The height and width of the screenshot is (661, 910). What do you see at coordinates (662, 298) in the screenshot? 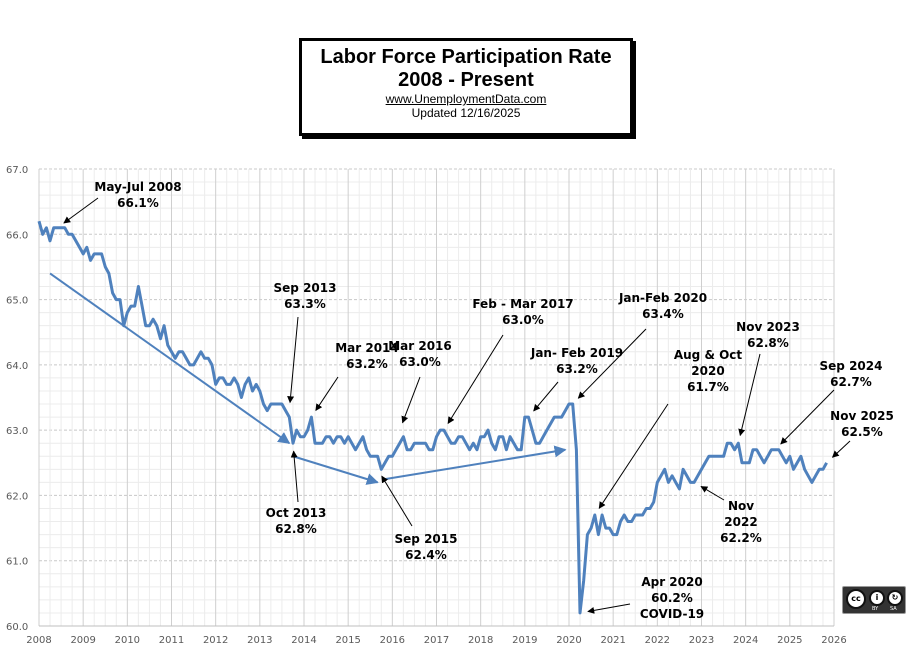
I see `annotation-label: Jan-Feb 2020` at bounding box center [662, 298].